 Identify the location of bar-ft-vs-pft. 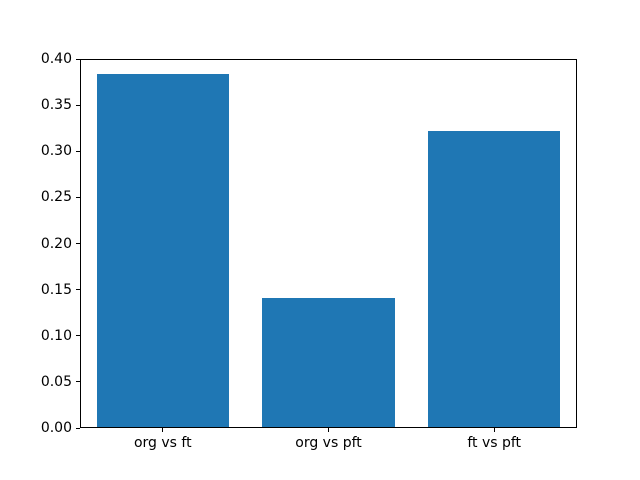
(494, 279).